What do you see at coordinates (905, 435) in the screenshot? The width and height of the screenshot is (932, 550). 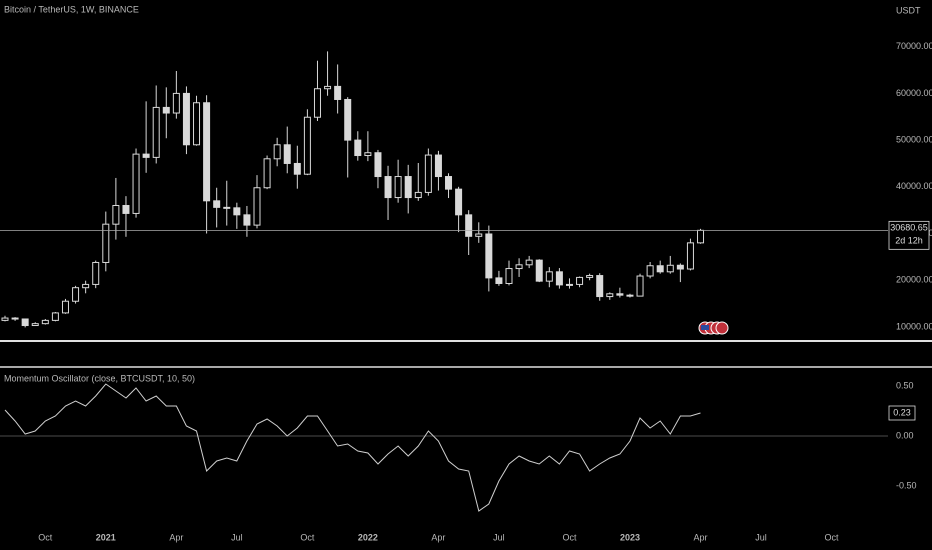 I see `y-tick-label: 0.00` at bounding box center [905, 435].